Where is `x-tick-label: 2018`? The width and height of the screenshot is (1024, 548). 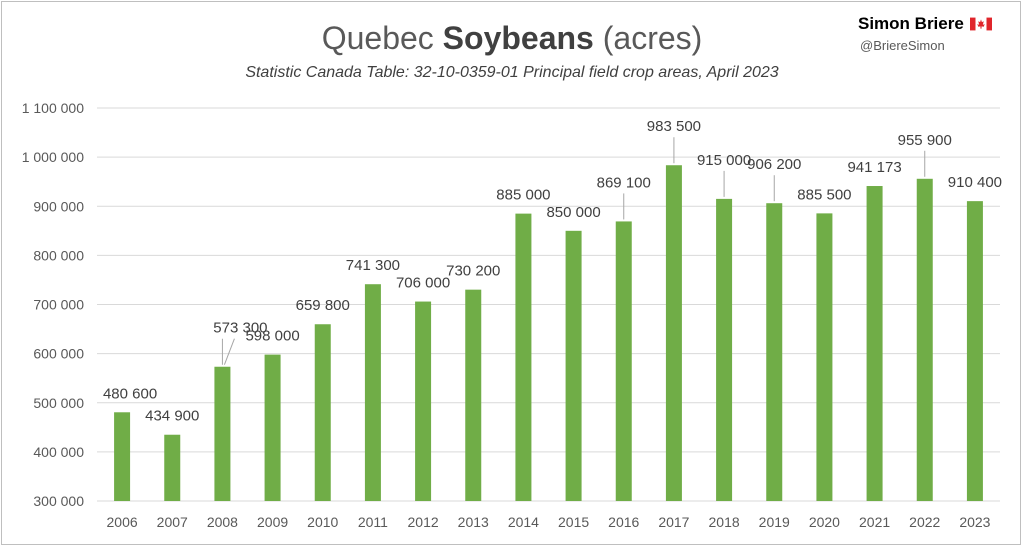 x-tick-label: 2018 is located at coordinates (724, 522).